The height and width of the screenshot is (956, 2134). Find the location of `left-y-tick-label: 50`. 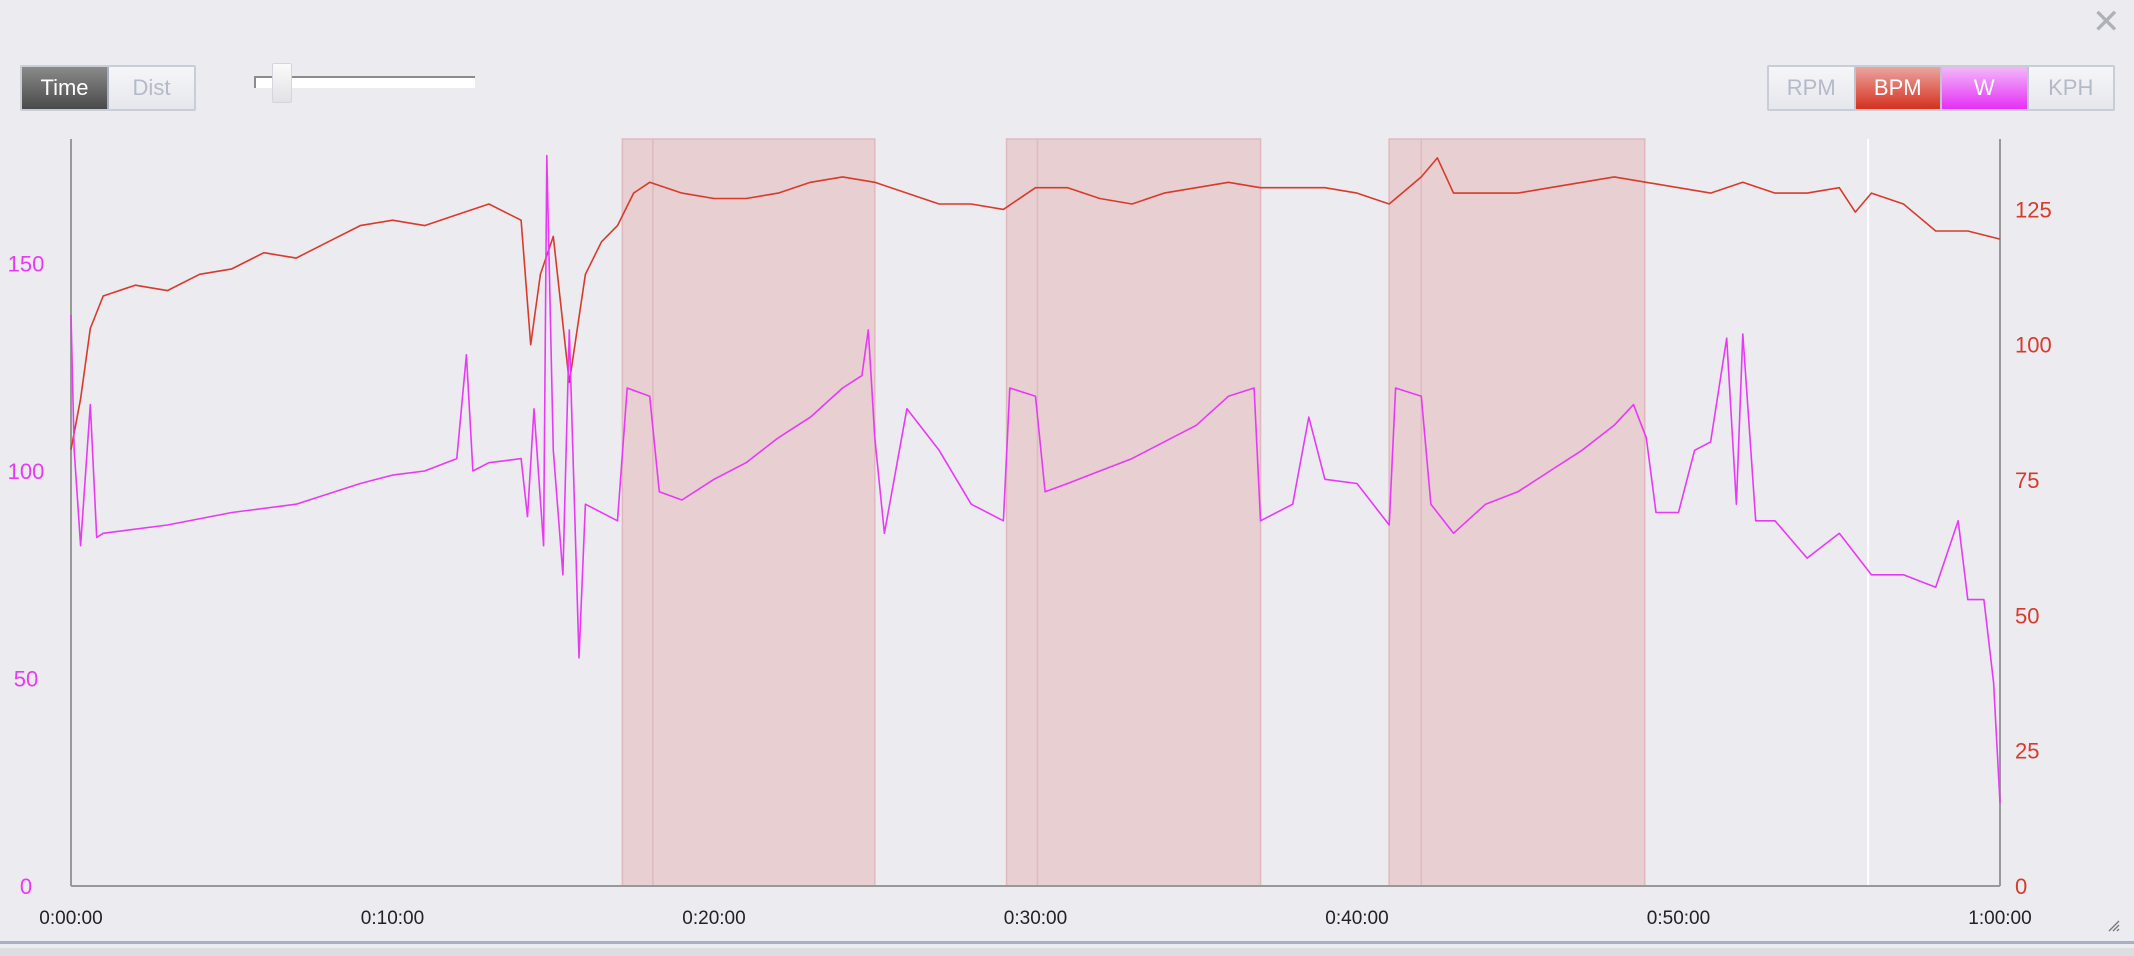

left-y-tick-label: 50 is located at coordinates (26, 679).